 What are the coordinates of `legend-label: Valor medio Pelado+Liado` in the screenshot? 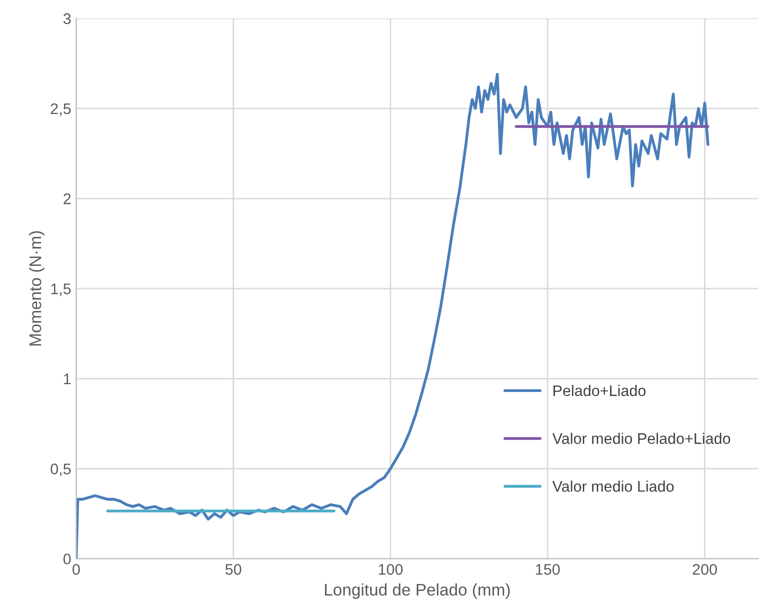 It's located at (641, 438).